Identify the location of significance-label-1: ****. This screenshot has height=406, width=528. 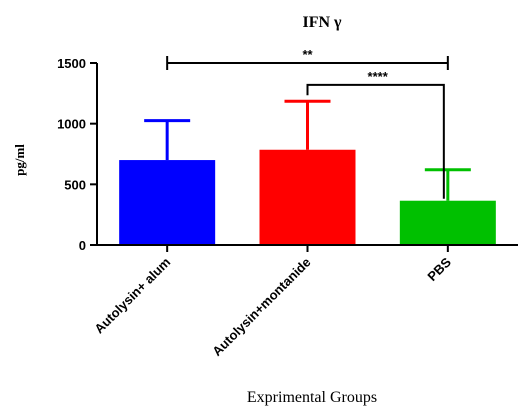
(378, 76).